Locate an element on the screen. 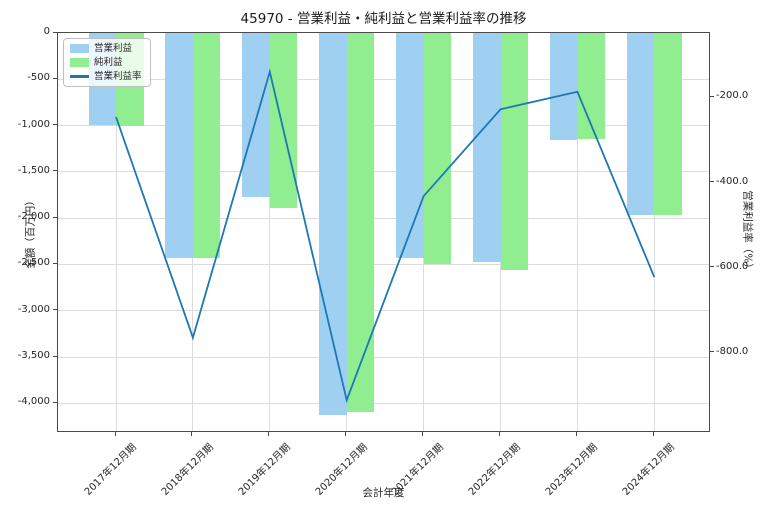 This screenshot has width=768, height=512. legend-line-icon is located at coordinates (79, 76).